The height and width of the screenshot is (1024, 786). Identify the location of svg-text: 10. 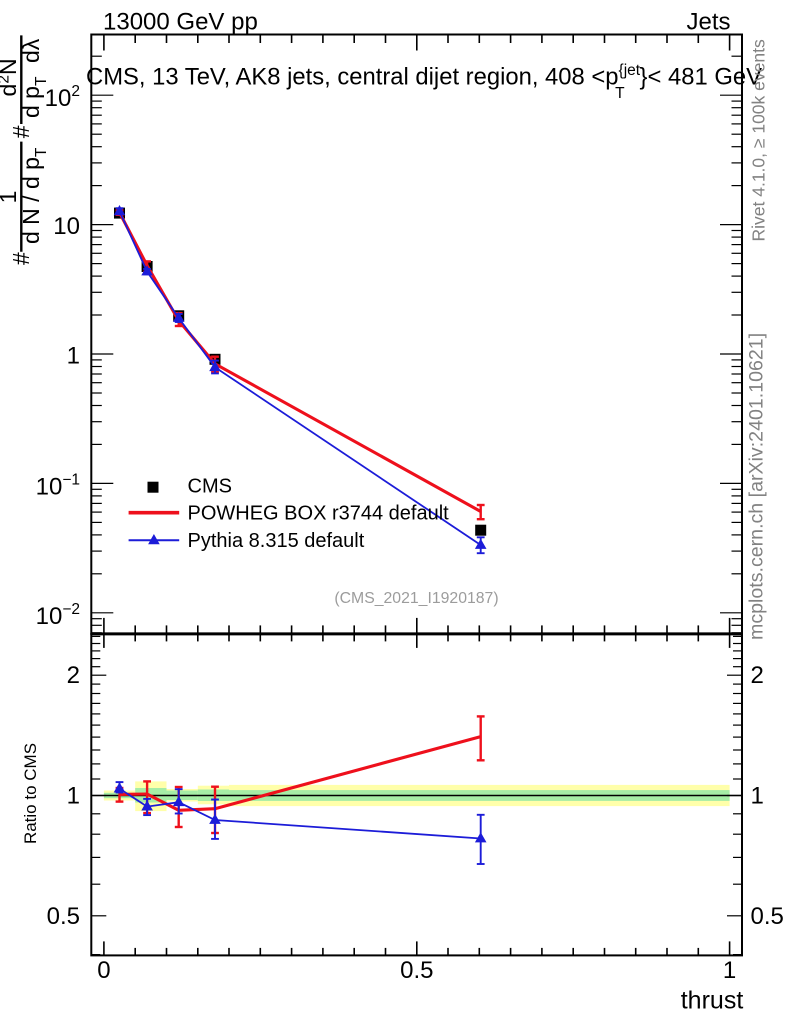
(66, 226).